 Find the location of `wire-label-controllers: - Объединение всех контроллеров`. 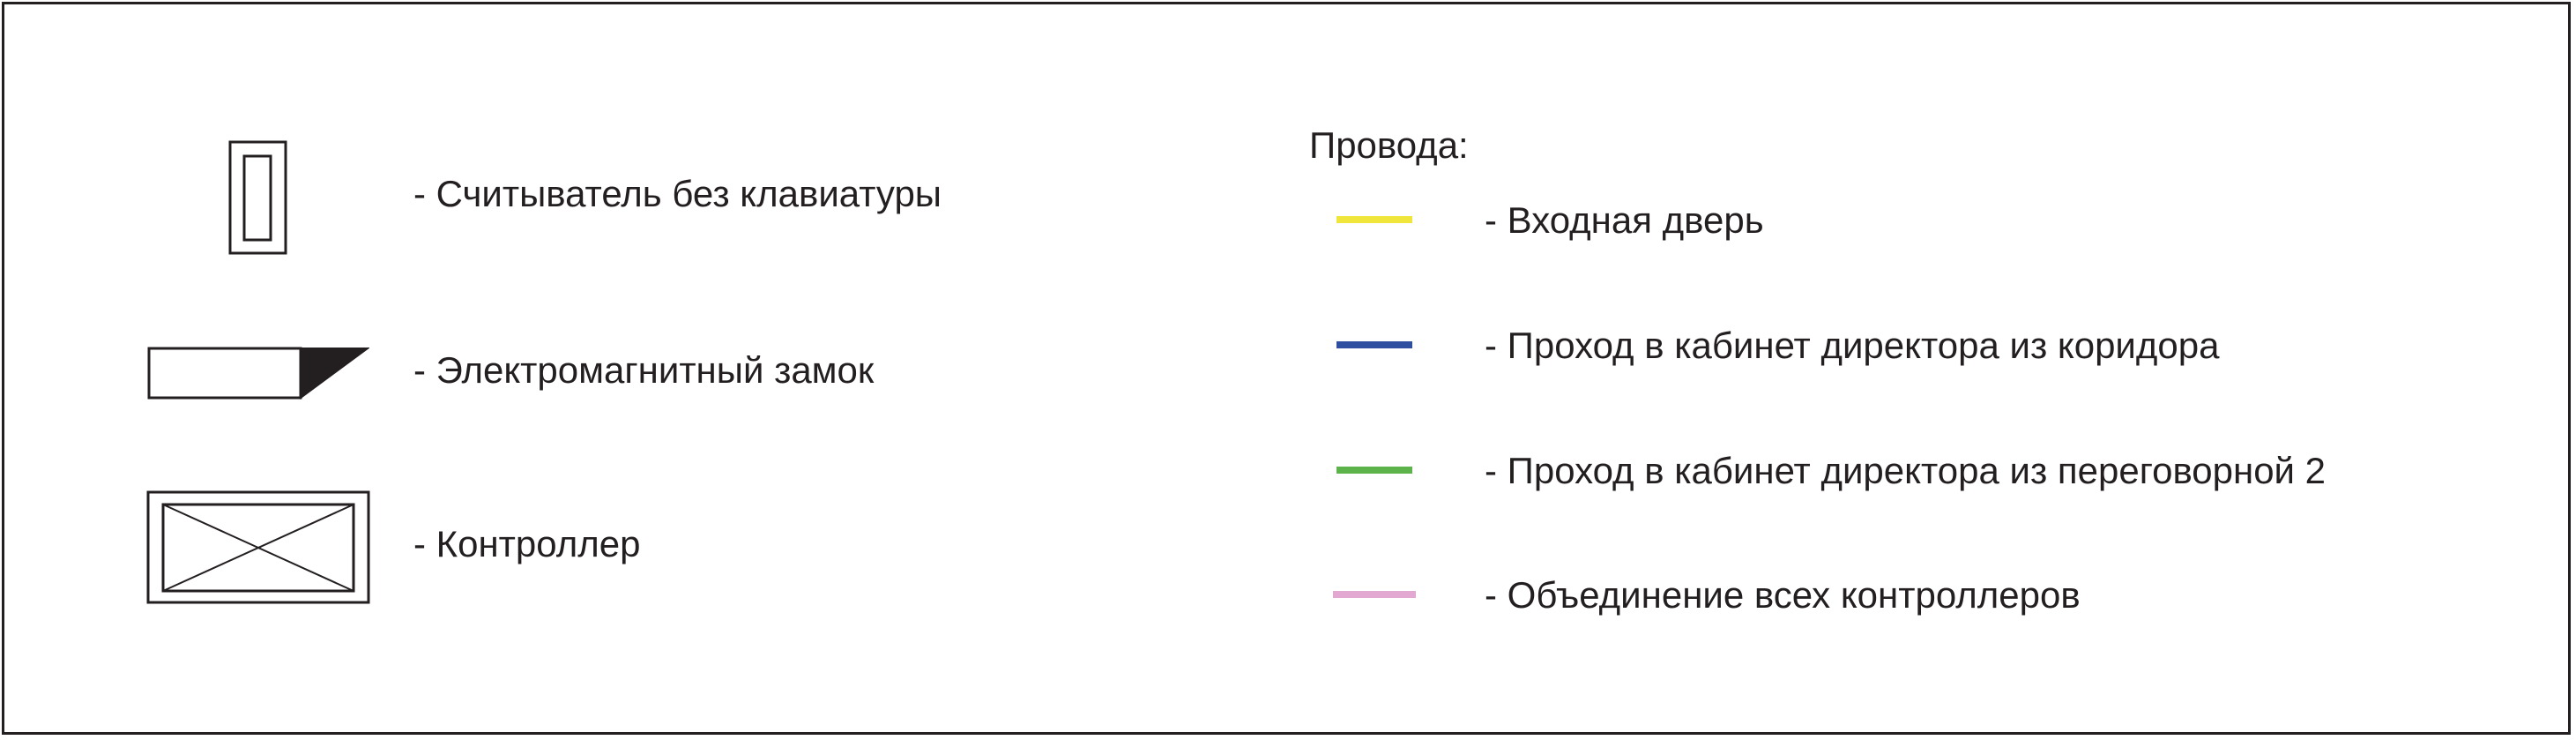

wire-label-controllers: - Объединение всех контроллеров is located at coordinates (1783, 595).